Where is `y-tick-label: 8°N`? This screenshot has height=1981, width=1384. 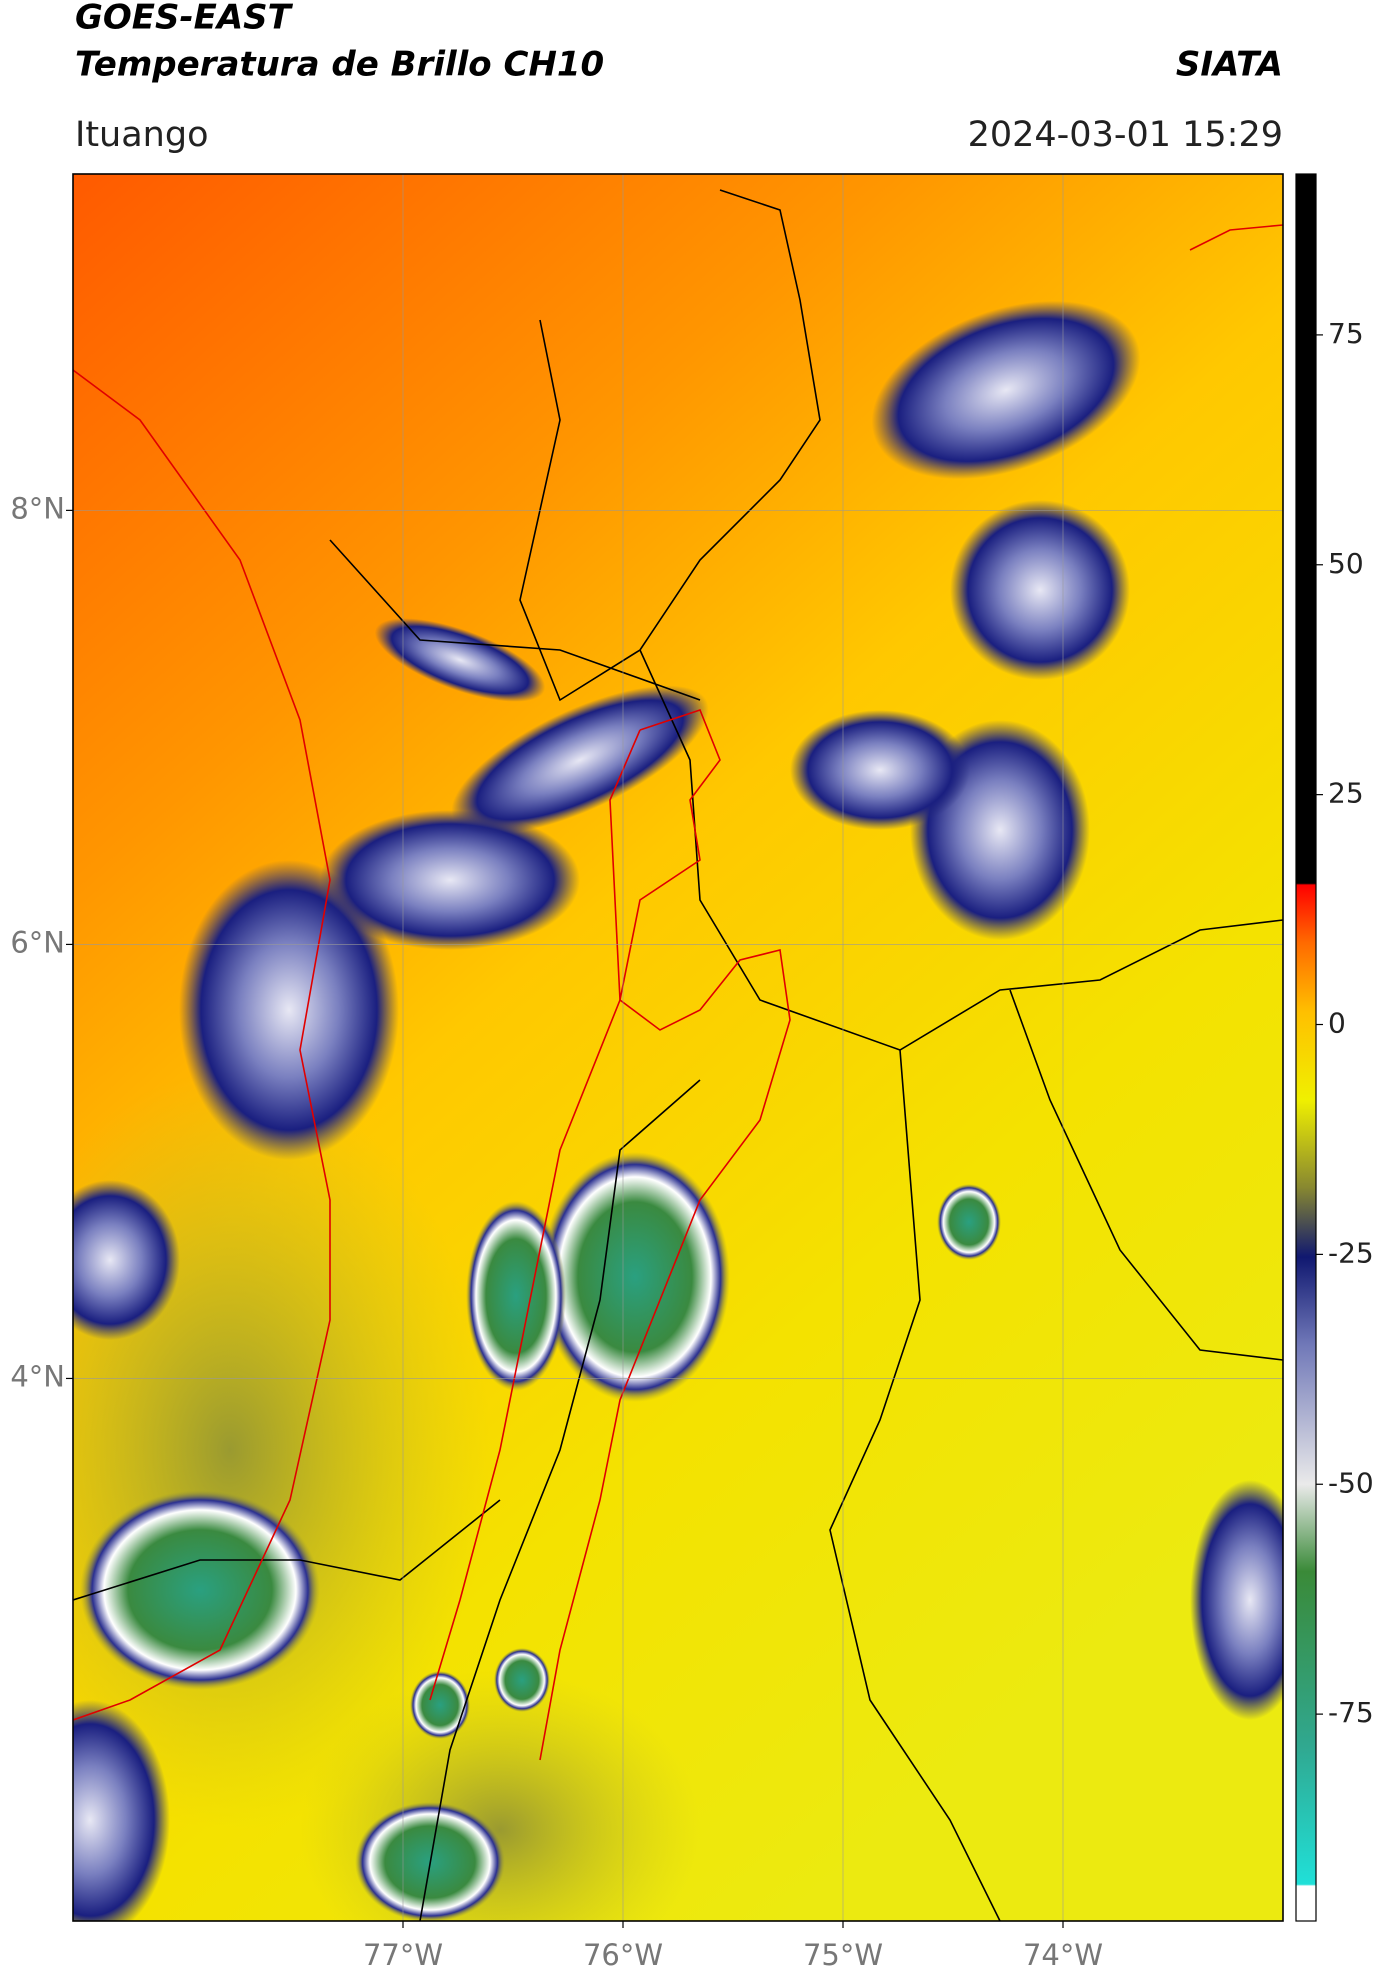
y-tick-label: 8°N is located at coordinates (37, 508).